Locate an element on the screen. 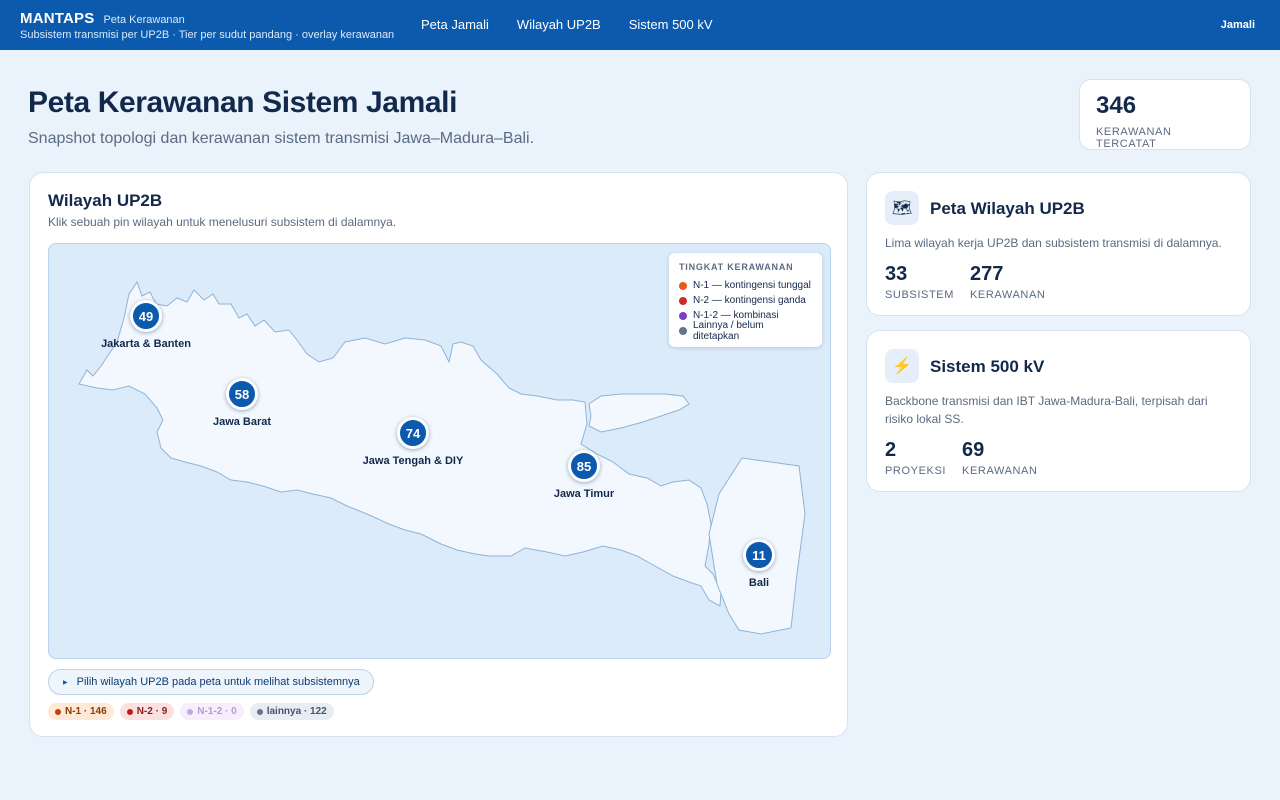  chip-other: lainnya · 122 is located at coordinates (291, 711).